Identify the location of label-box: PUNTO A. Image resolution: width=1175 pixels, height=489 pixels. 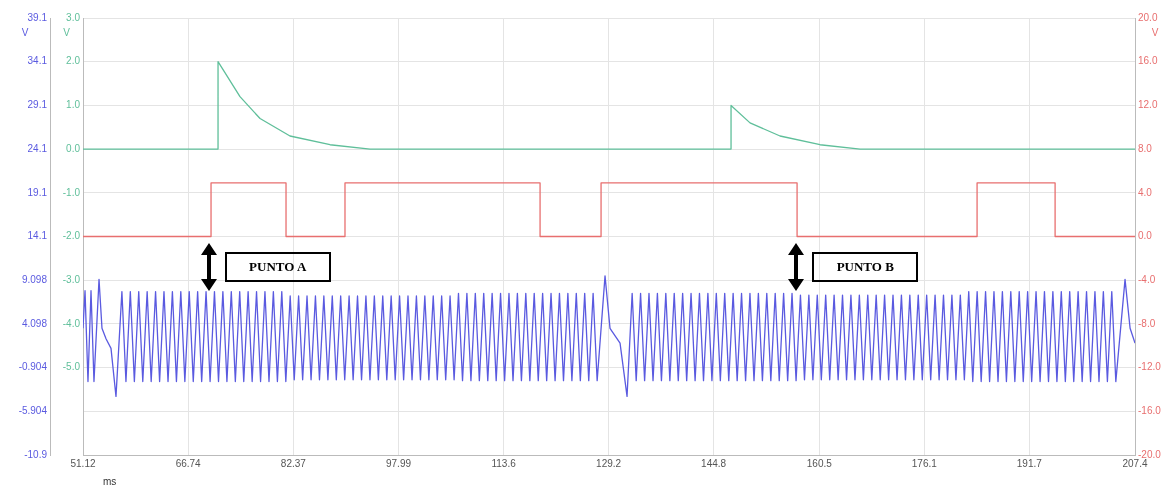
(277, 267).